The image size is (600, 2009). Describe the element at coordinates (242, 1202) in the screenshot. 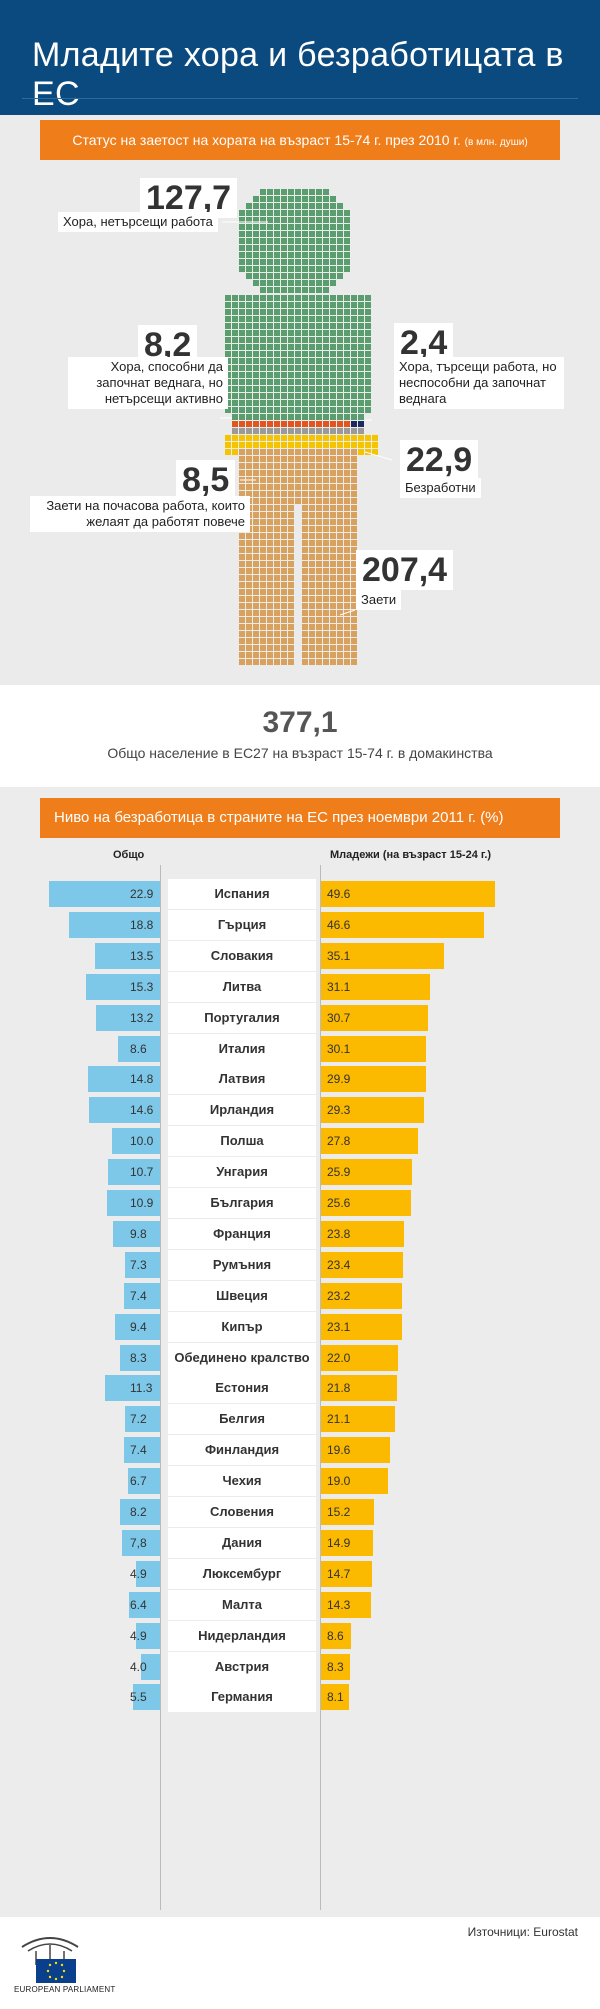

I see `country-label: България` at that location.